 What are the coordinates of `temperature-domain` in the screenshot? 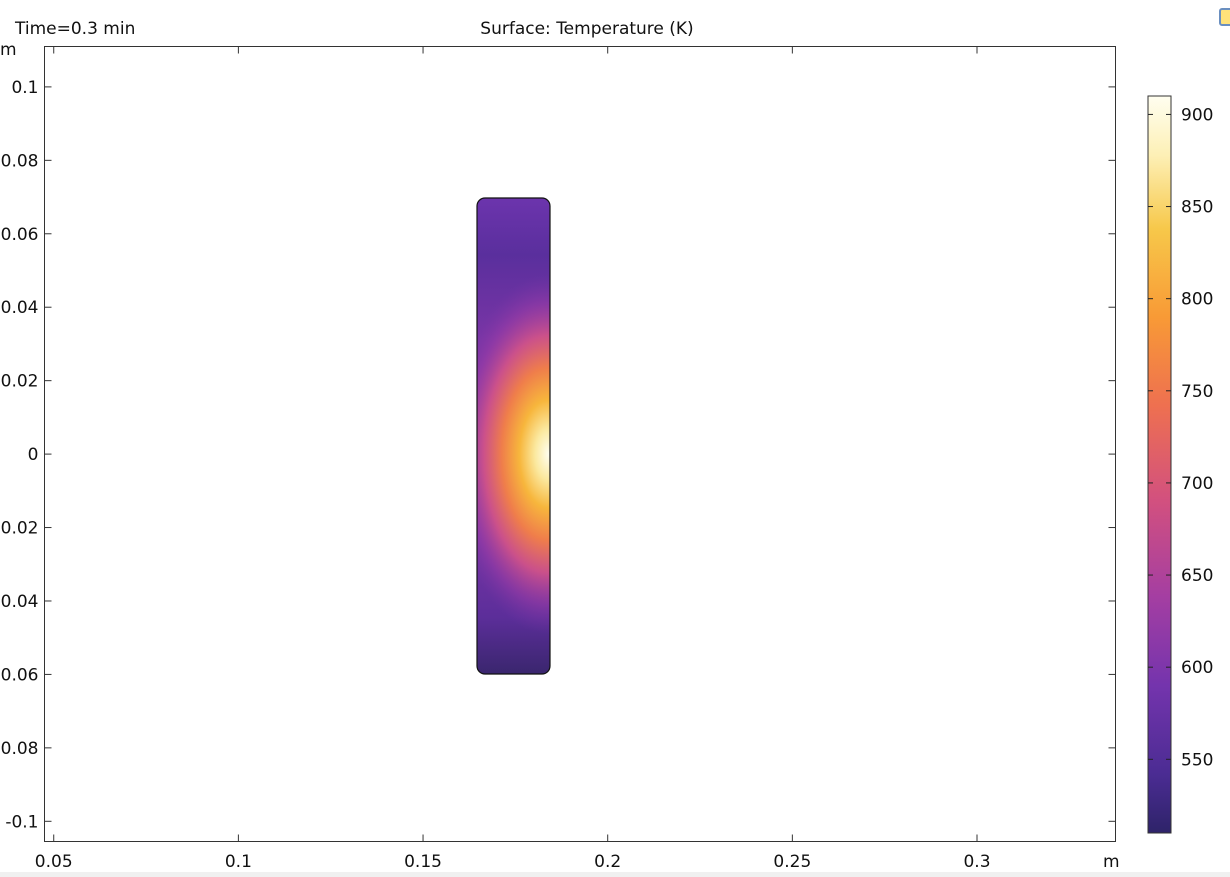 It's located at (513, 436).